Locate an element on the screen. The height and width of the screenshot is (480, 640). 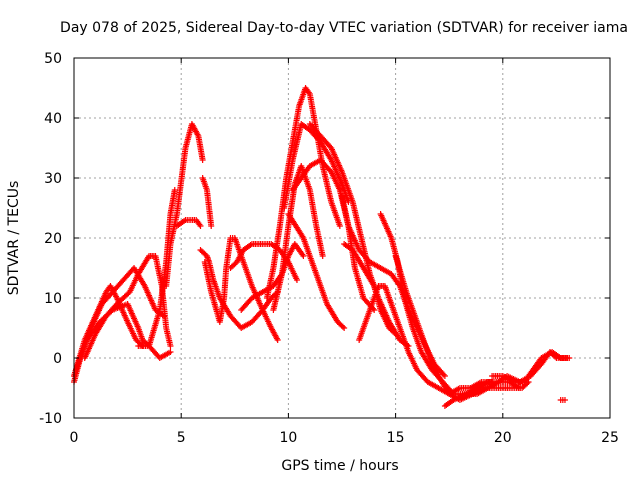
y-tick-label: -10 is located at coordinates (50, 419).